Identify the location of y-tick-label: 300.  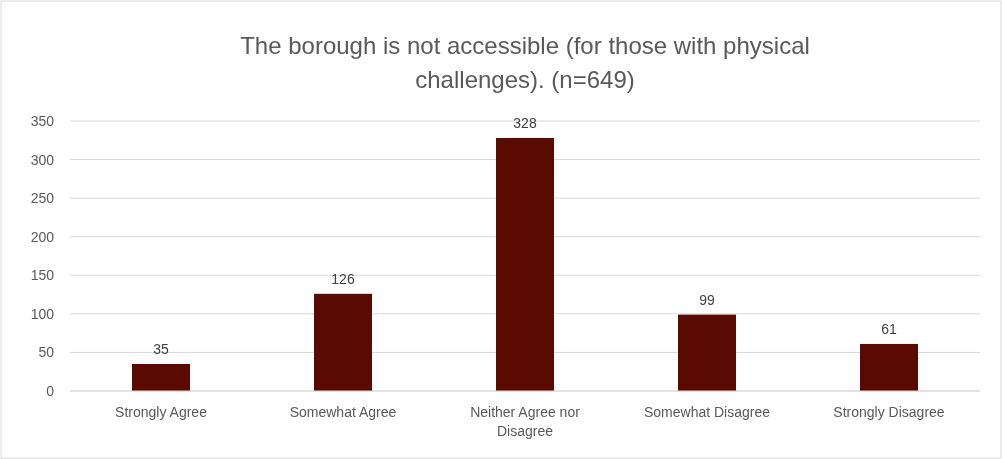
(42, 159).